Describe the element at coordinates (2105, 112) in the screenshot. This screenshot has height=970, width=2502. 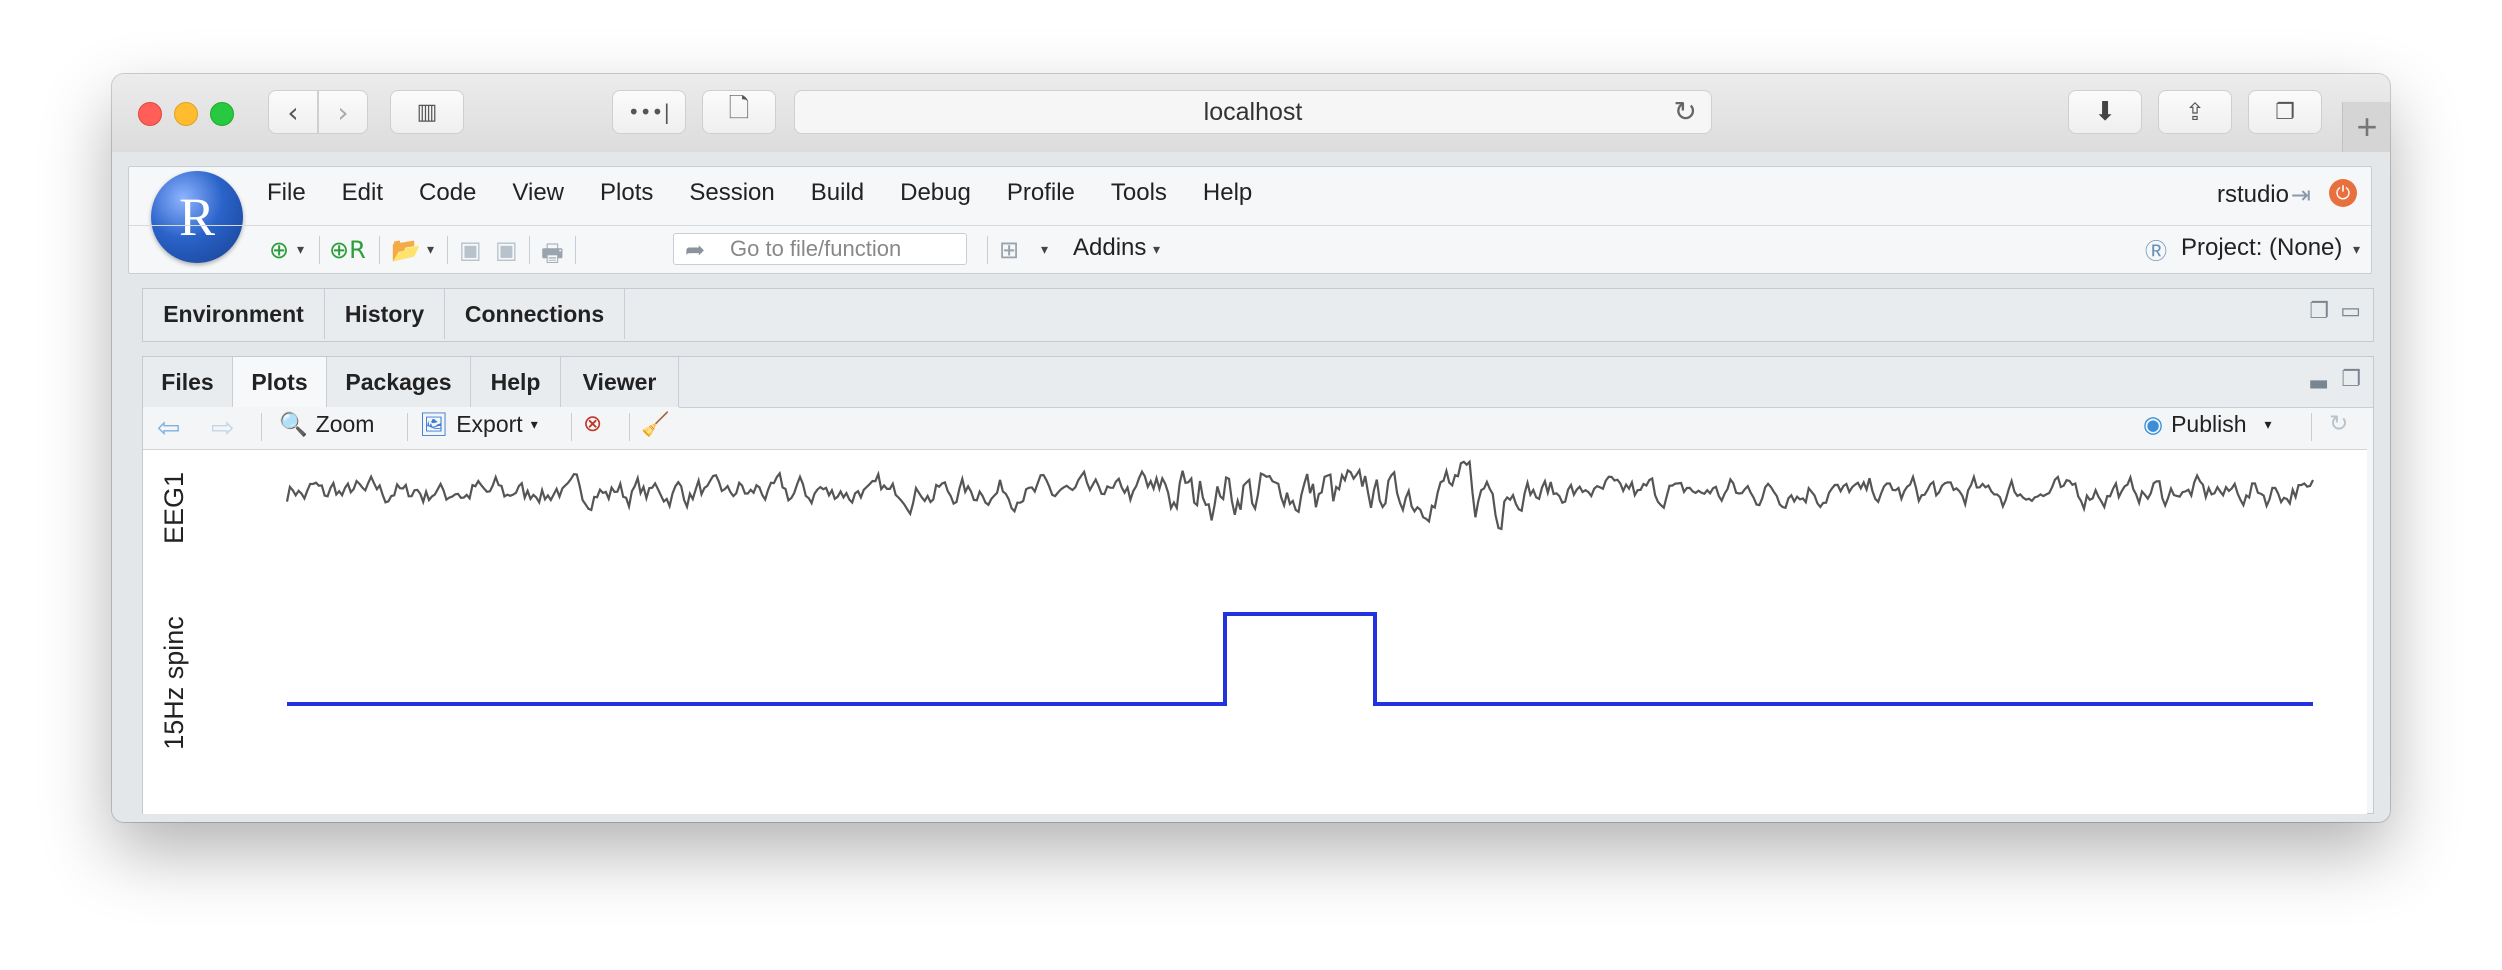
I see `downloads-button: ⬇` at that location.